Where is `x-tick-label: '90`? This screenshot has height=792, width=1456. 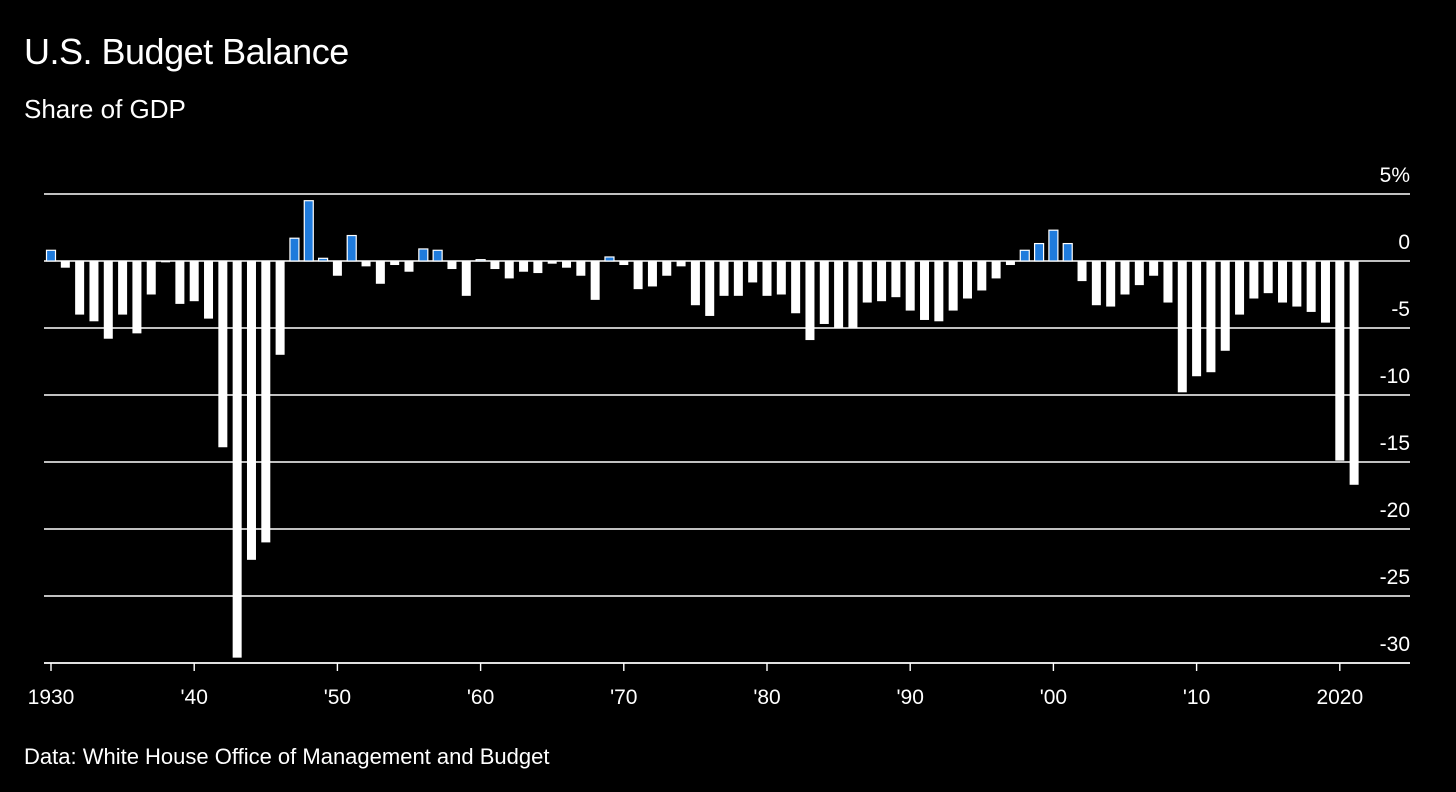
x-tick-label: '90 is located at coordinates (910, 697).